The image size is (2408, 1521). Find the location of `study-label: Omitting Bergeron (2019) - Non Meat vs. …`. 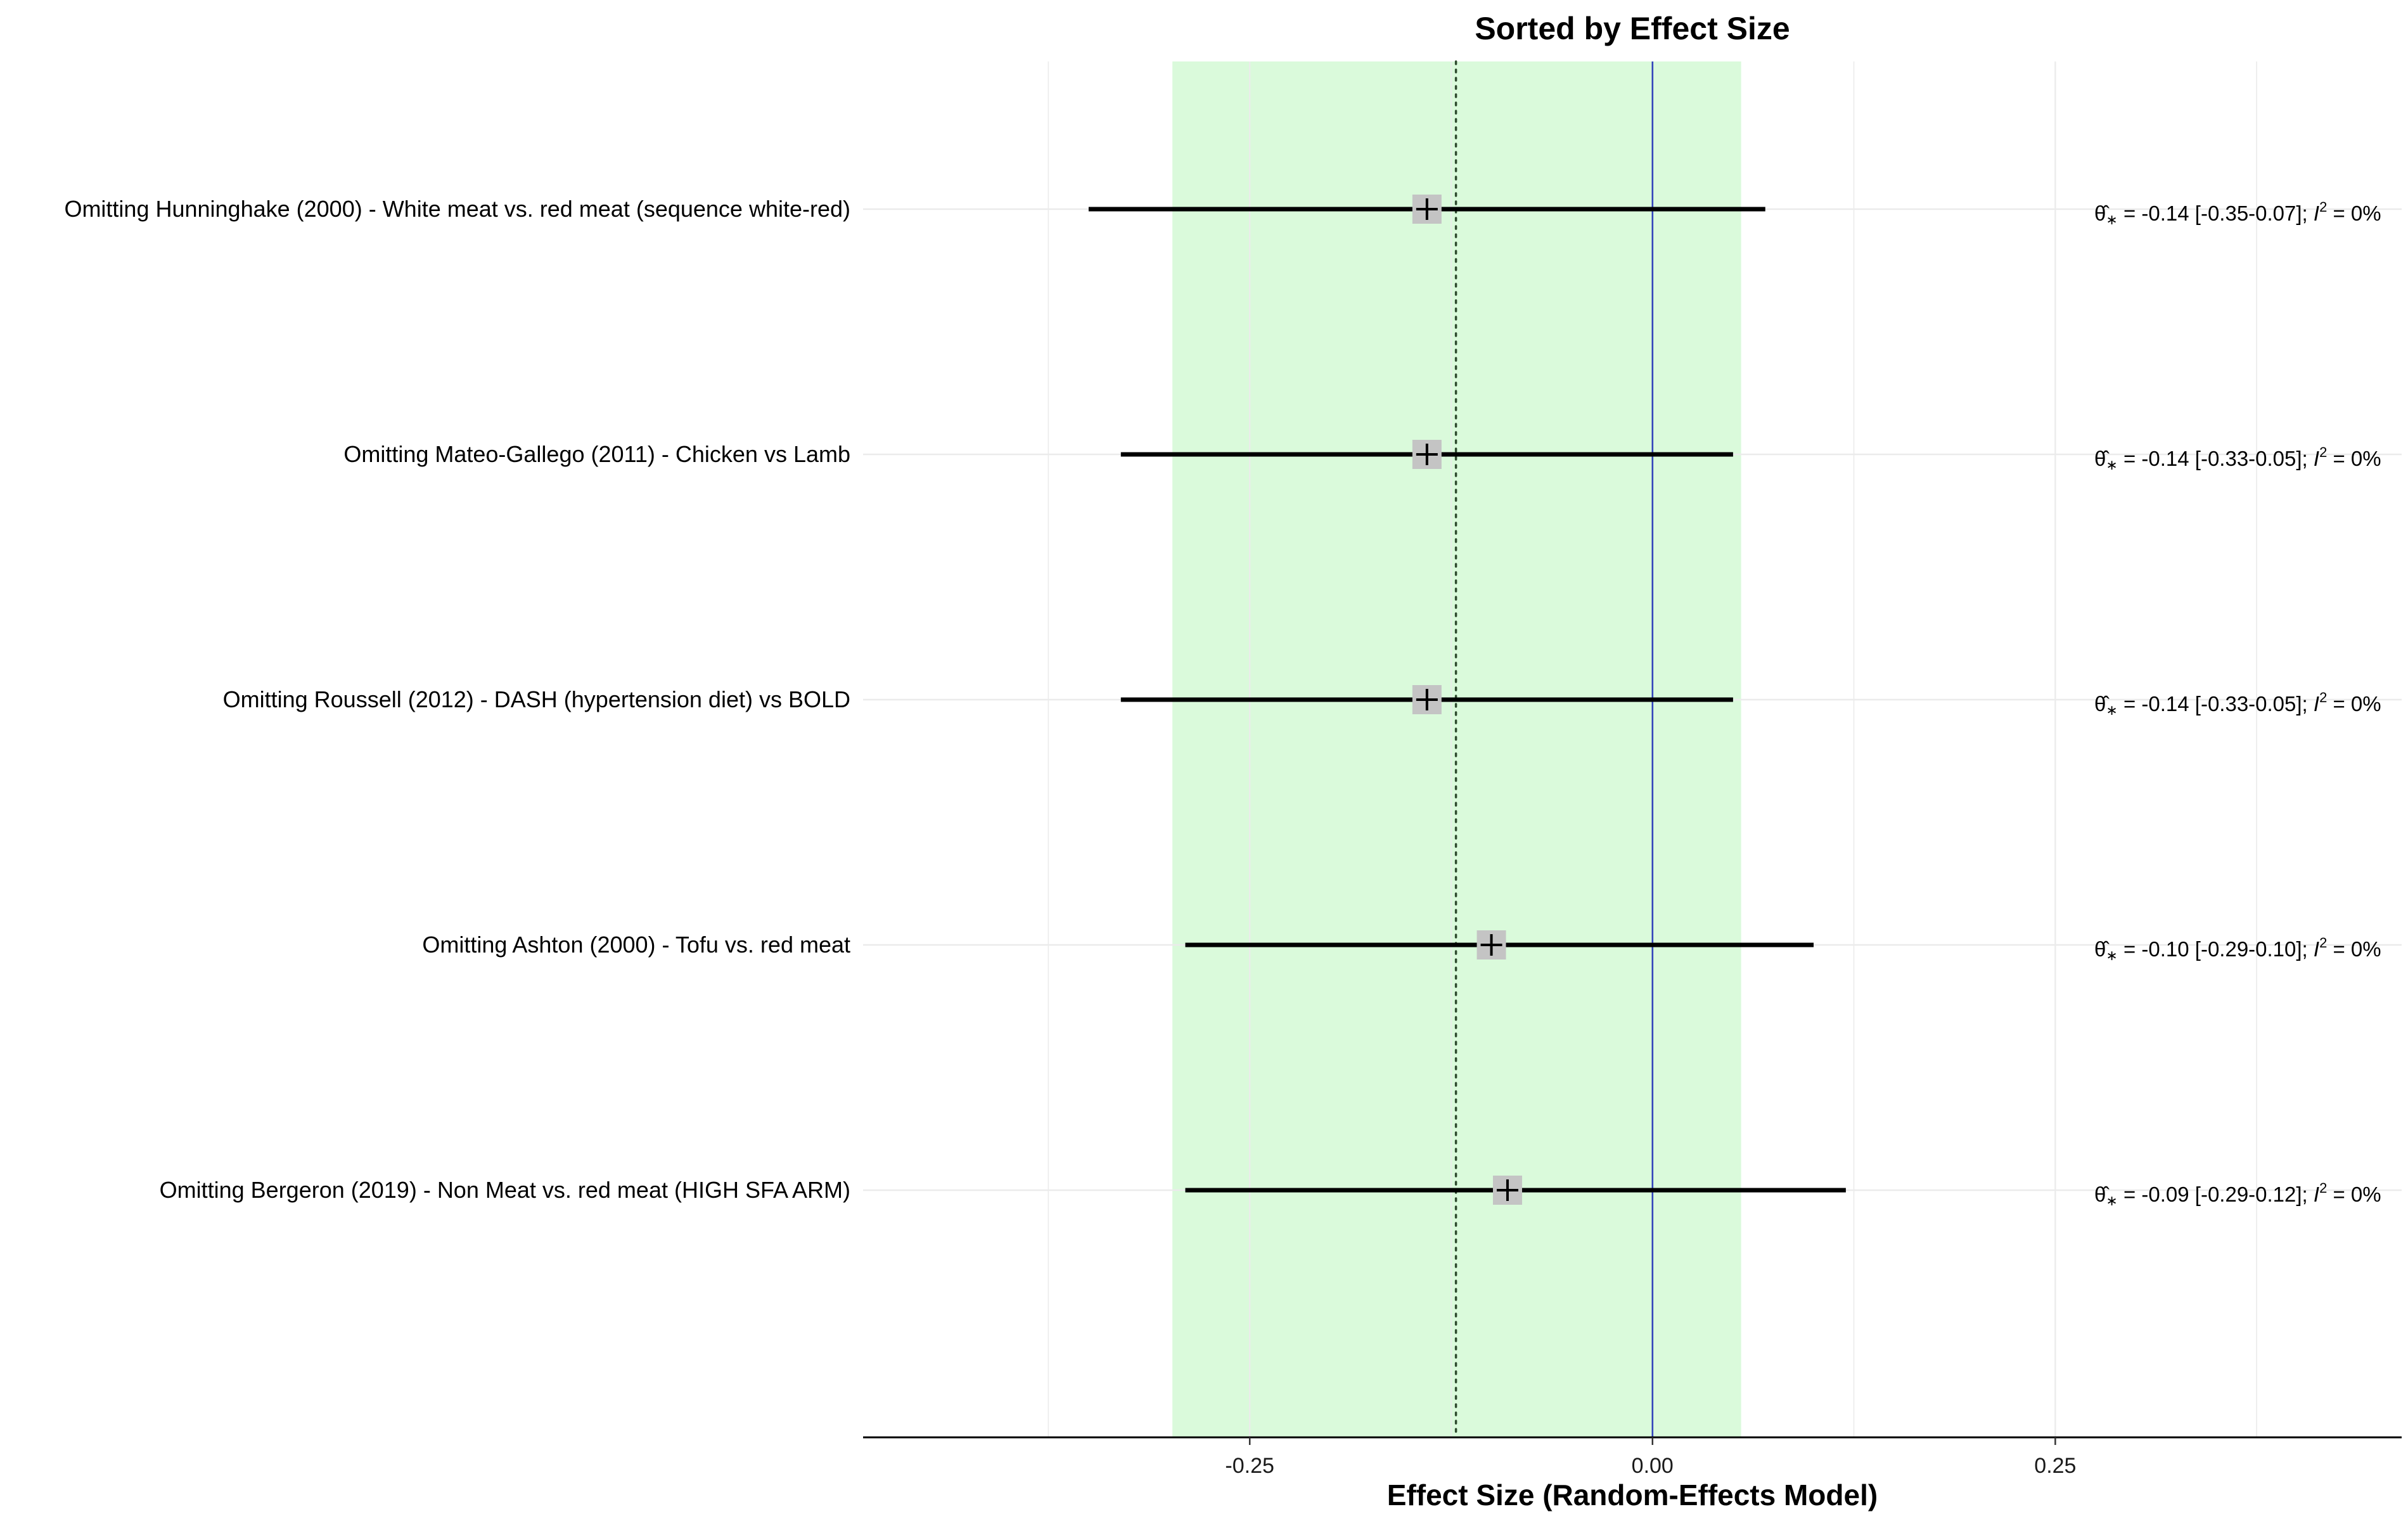

study-label: Omitting Bergeron (2019) - Non Meat vs. … is located at coordinates (505, 1190).